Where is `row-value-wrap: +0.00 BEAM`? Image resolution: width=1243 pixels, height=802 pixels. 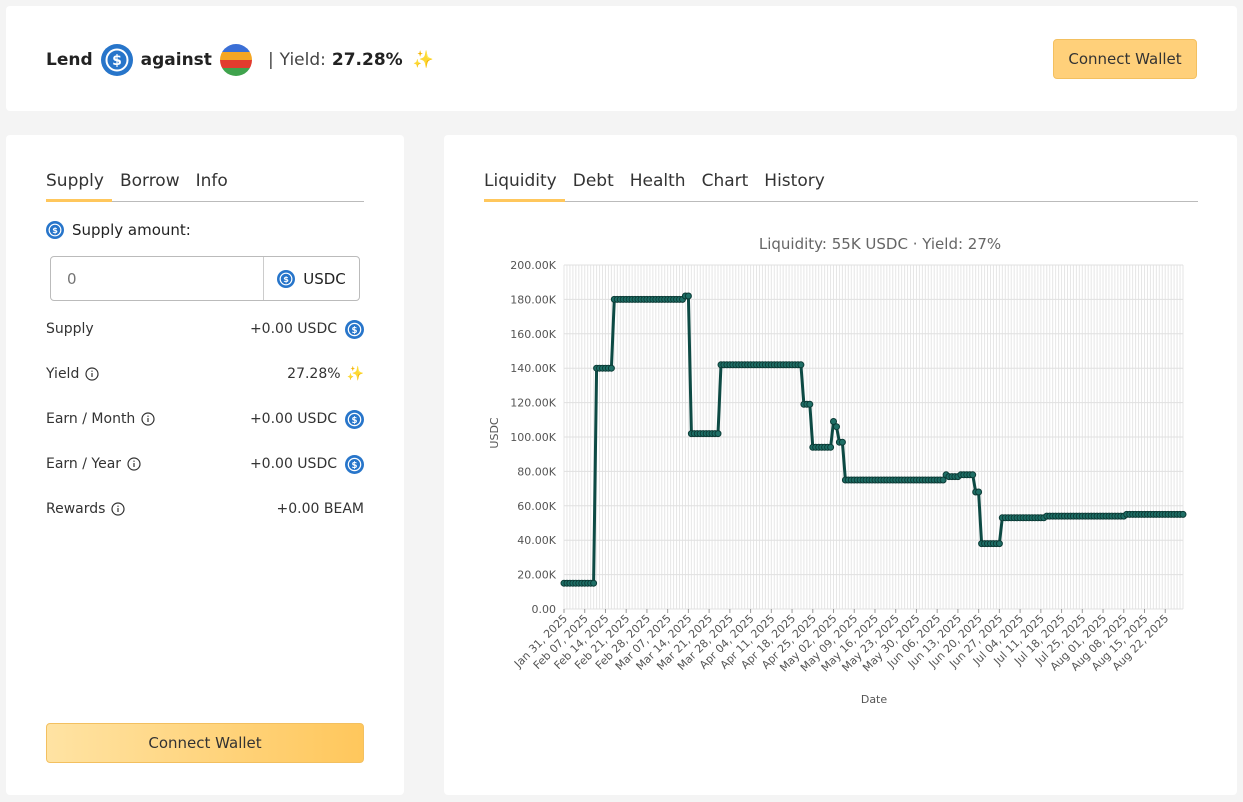 row-value-wrap: +0.00 BEAM is located at coordinates (320, 509).